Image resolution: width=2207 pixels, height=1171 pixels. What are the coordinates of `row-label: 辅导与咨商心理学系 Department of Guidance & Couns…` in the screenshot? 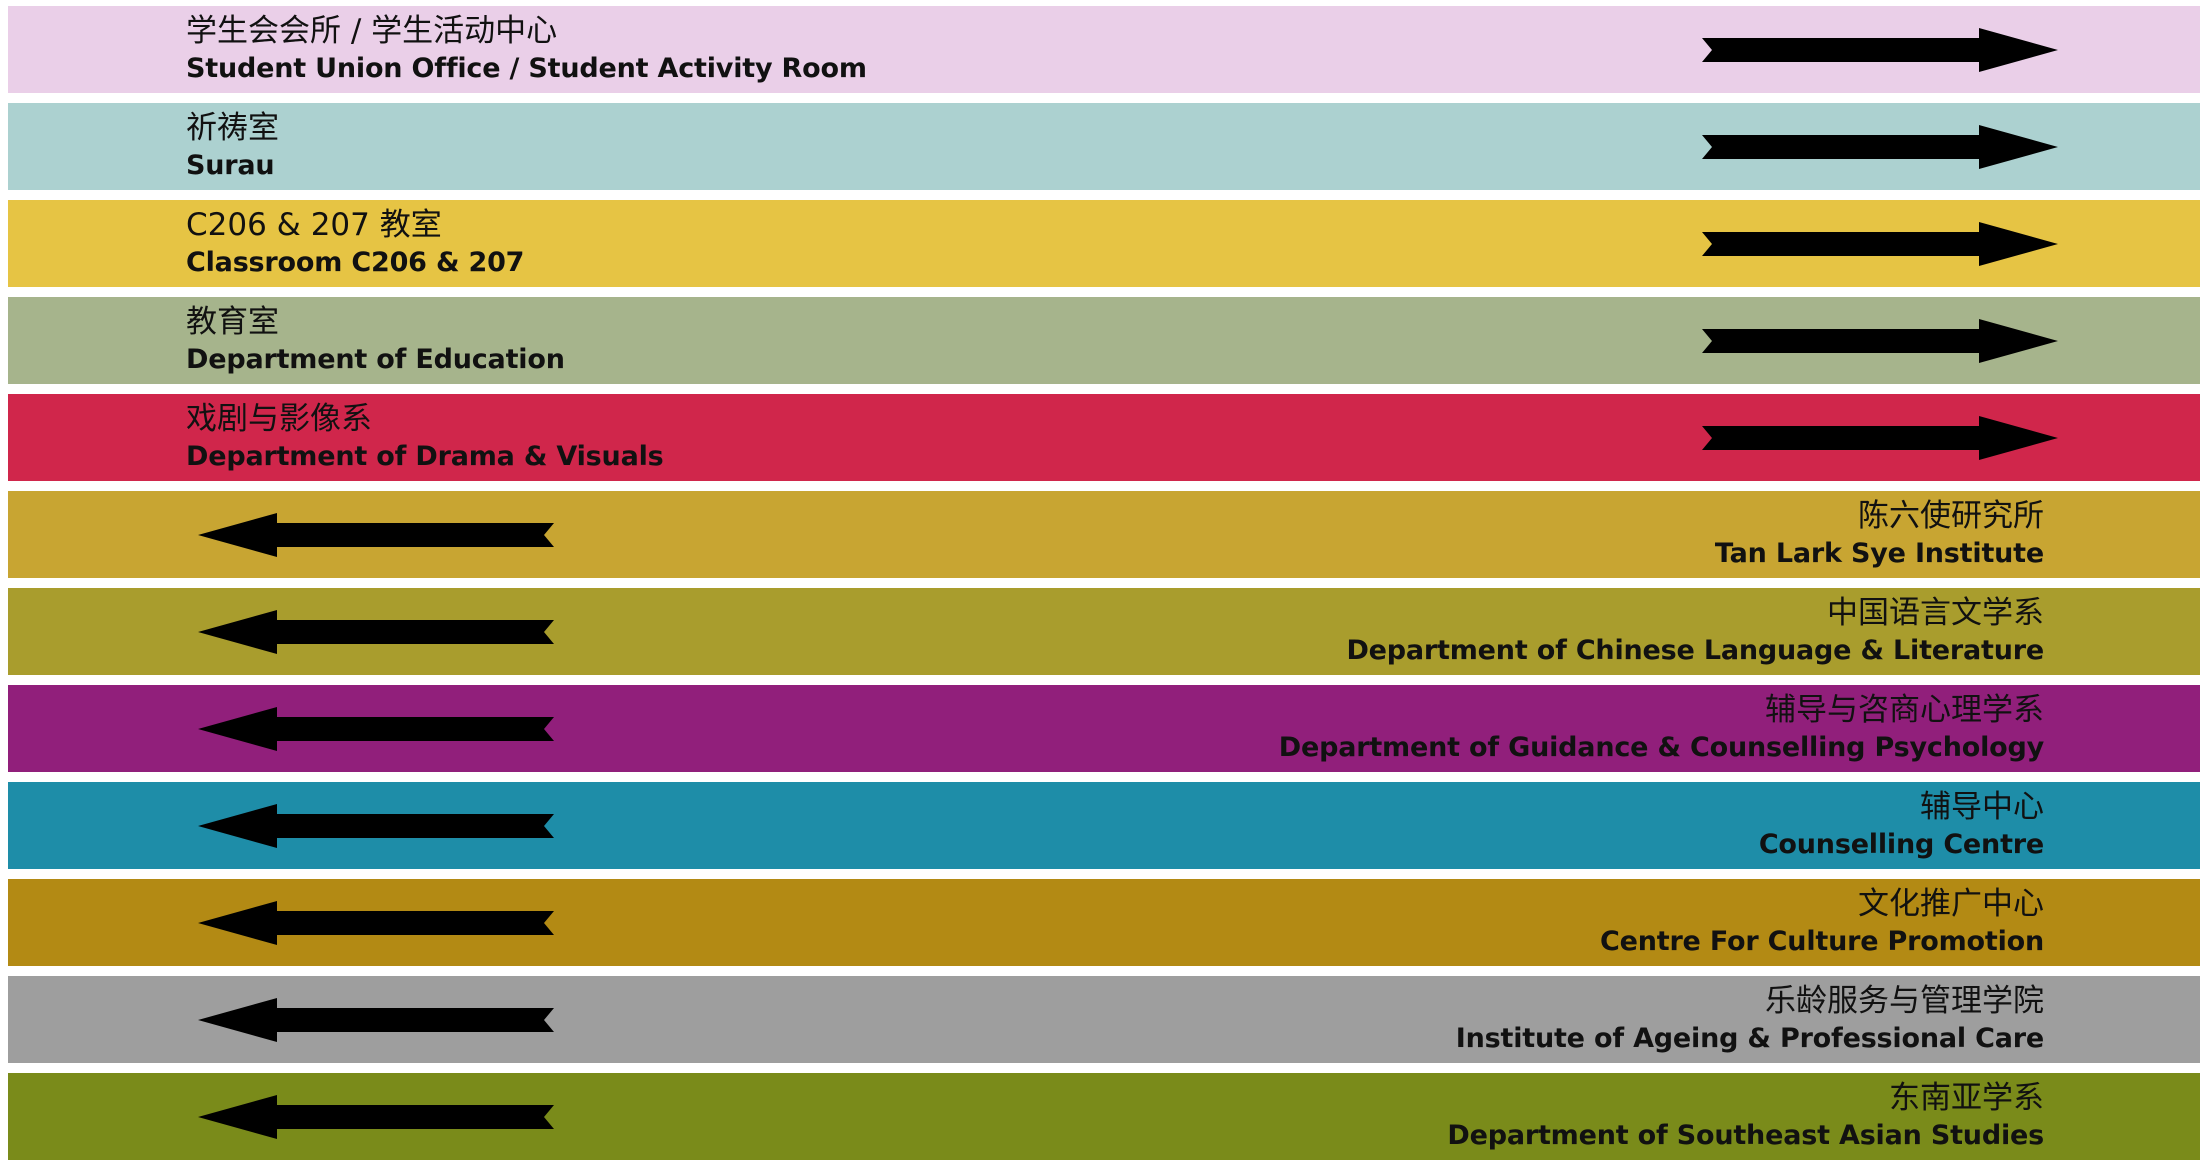 It's located at (1661, 729).